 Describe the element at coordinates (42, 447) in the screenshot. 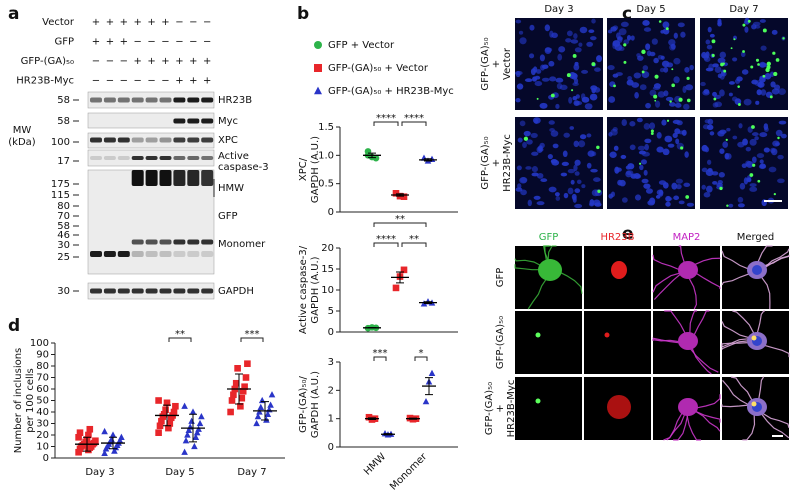

I see `y-tick-label: 10` at that location.